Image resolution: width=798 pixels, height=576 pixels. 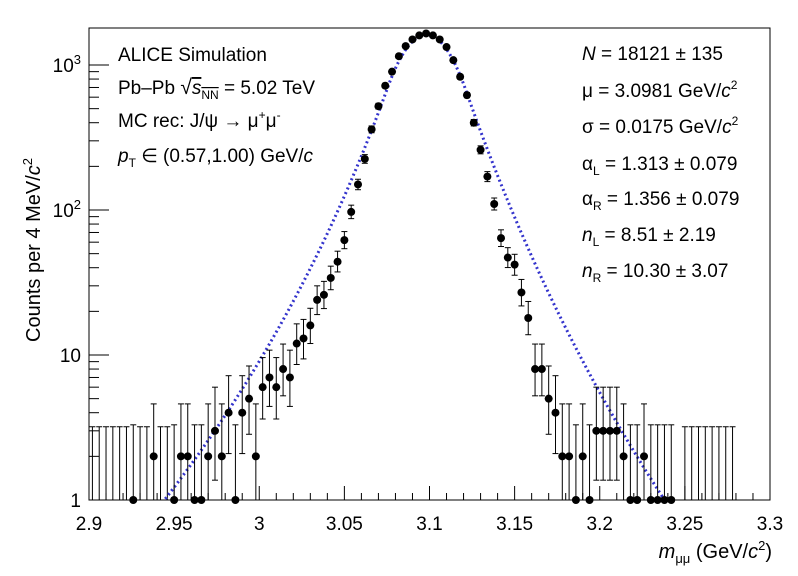 What do you see at coordinates (70, 356) in the screenshot?
I see `y-tick-label: 10` at bounding box center [70, 356].